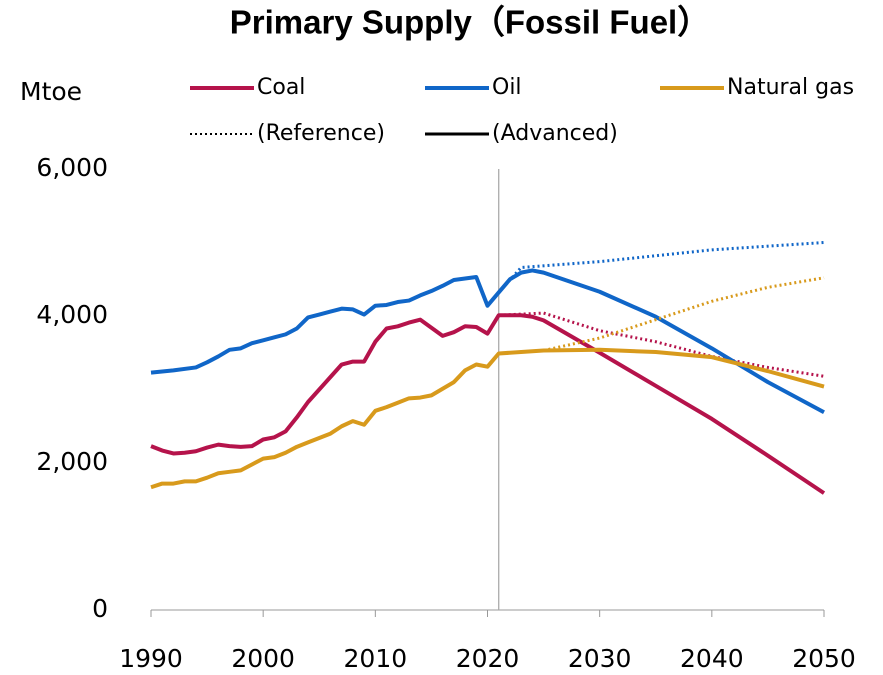 Image resolution: width=883 pixels, height=675 pixels. What do you see at coordinates (100, 608) in the screenshot?
I see `y-tick-label: 0` at bounding box center [100, 608].